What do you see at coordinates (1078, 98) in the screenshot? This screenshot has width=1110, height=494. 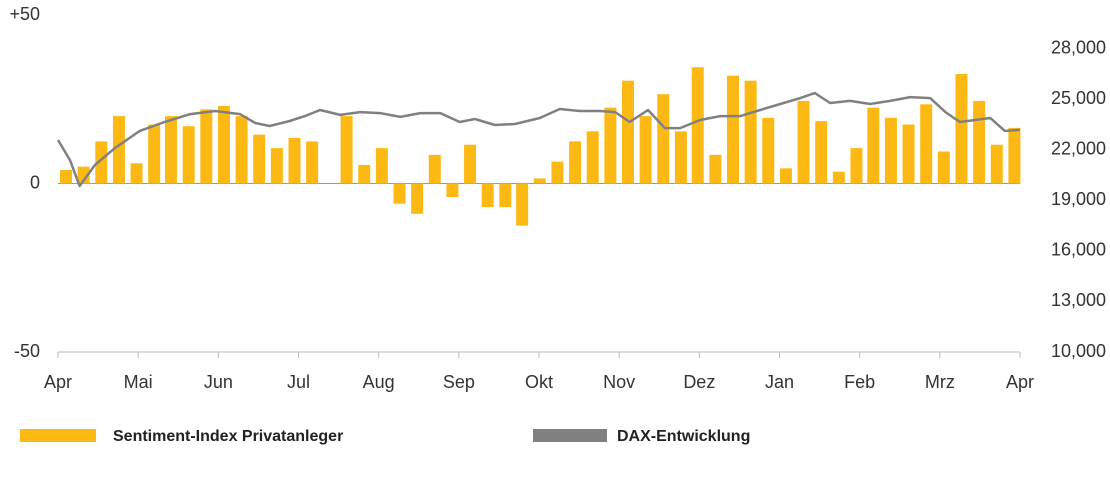 I see `y2-tick-label: 25,000` at bounding box center [1078, 98].